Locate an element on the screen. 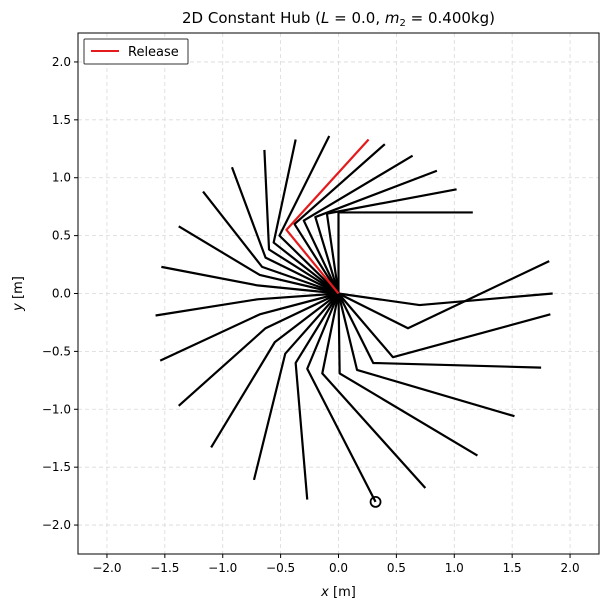 The image size is (609, 610). chart-title: 2D Constant Hub (L = 0.0, m2 = 0.400kg) is located at coordinates (338, 19).